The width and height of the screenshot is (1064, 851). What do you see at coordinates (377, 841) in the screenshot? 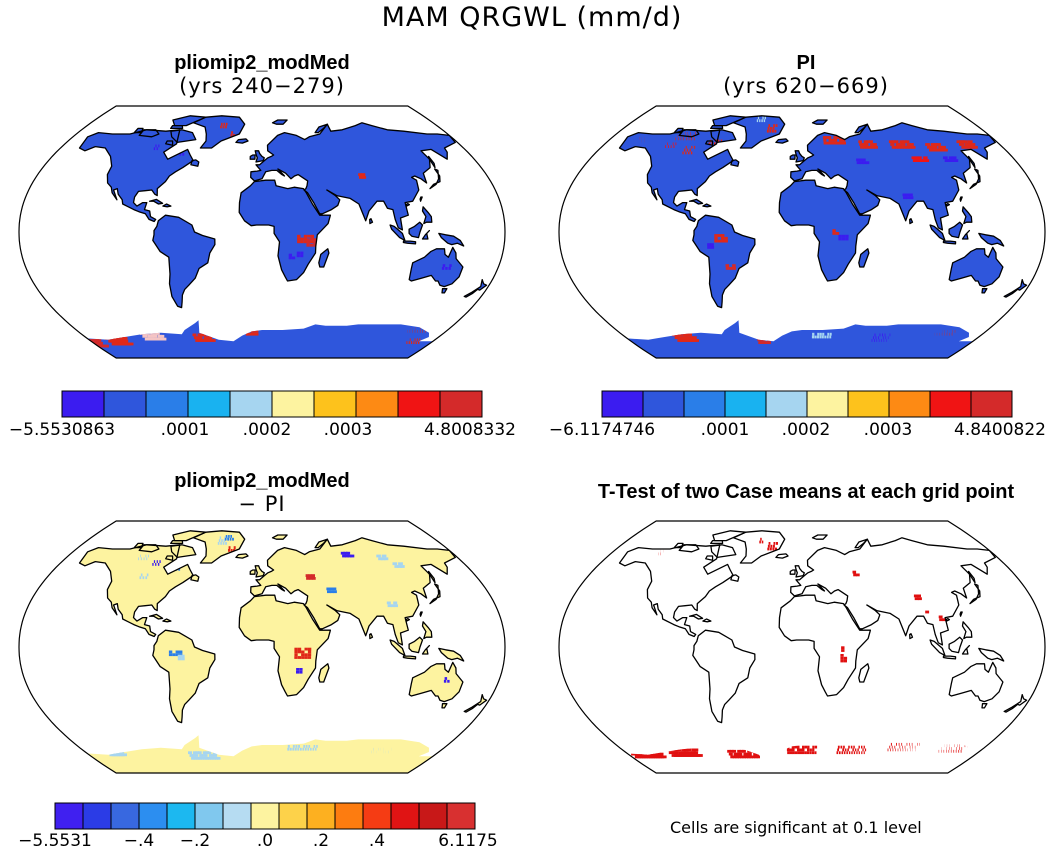
I see `cb3-label-6: .4` at bounding box center [377, 841].